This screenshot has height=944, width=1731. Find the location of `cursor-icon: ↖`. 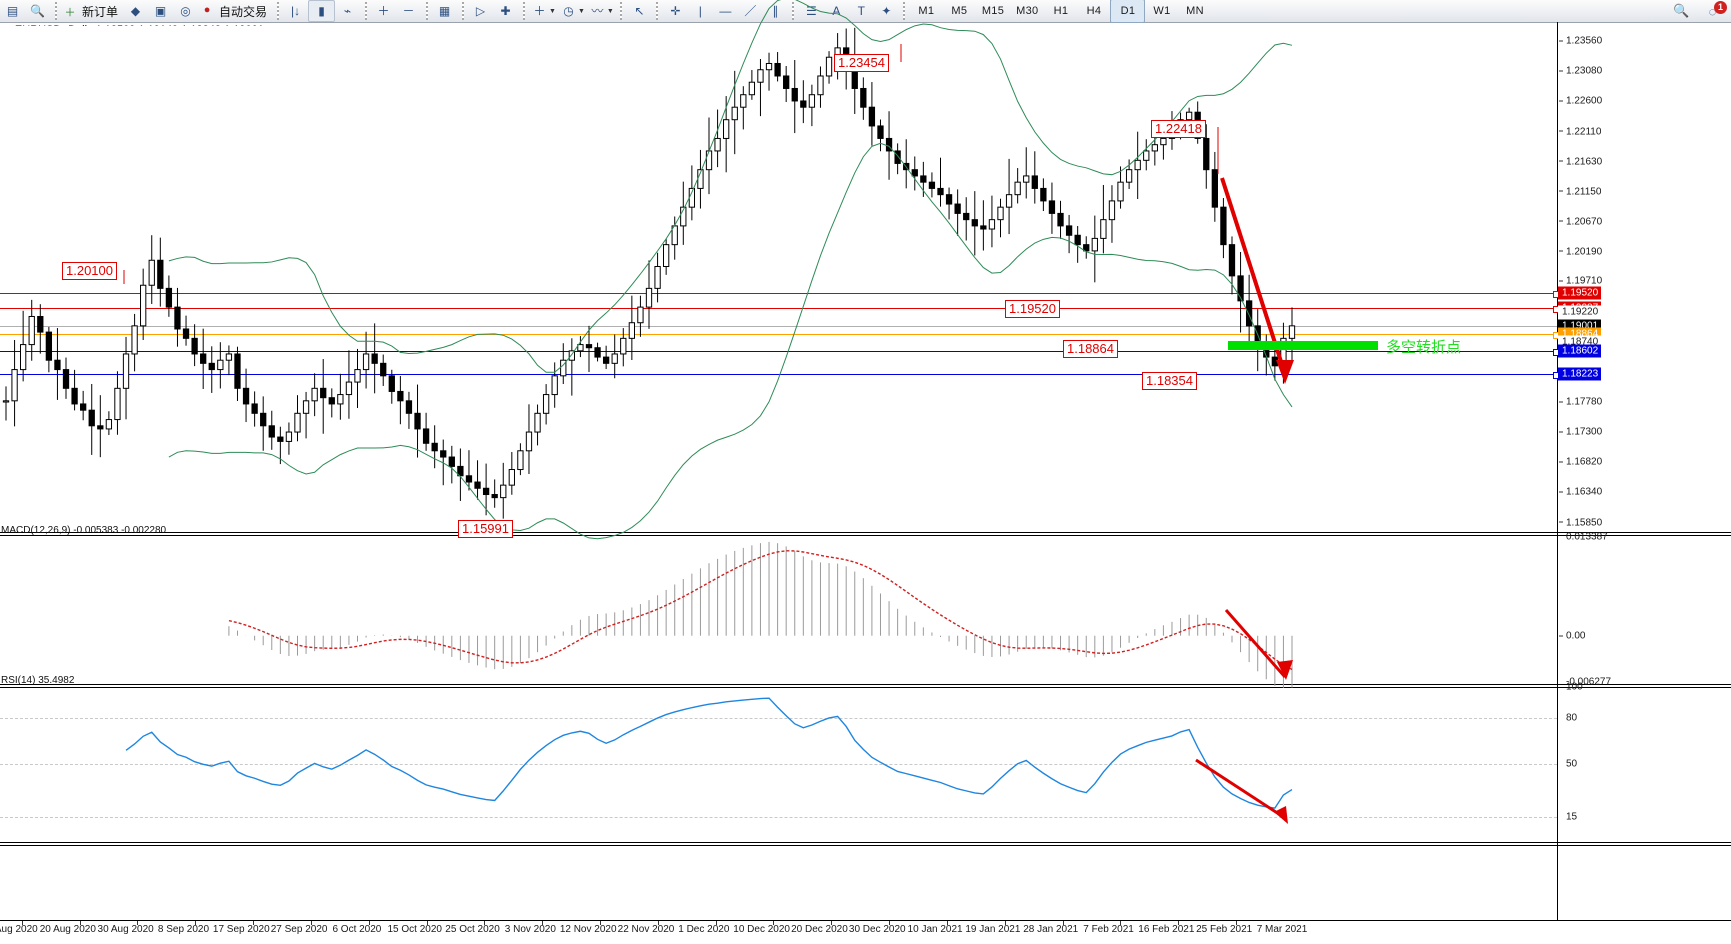

cursor-icon: ↖ is located at coordinates (639, 11).